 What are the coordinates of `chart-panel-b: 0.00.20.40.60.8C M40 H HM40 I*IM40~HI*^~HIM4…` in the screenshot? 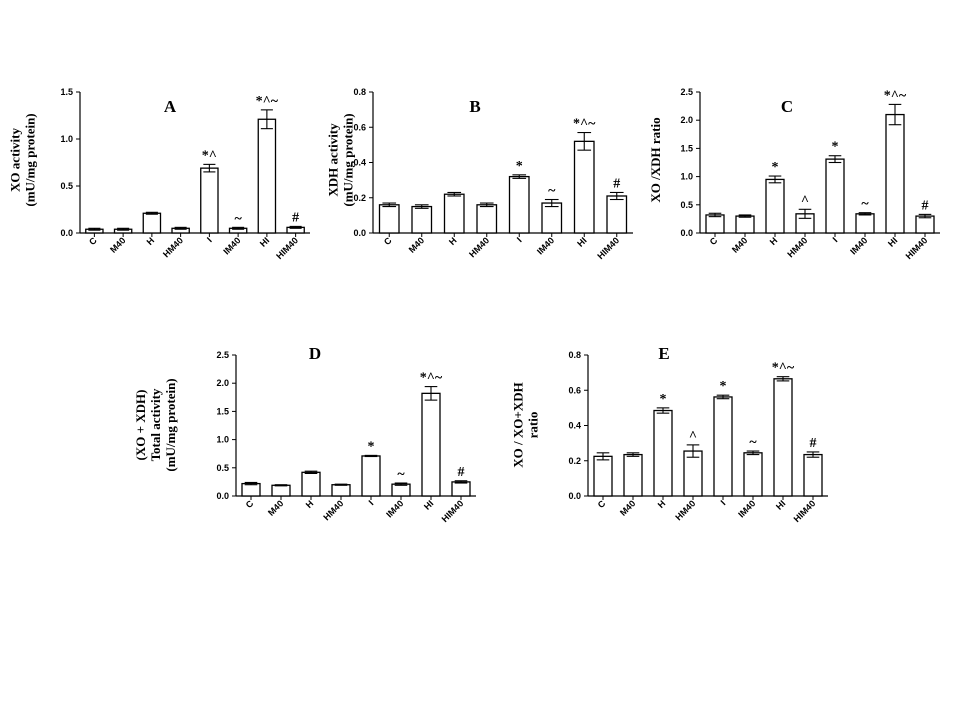 It's located at (479, 174).